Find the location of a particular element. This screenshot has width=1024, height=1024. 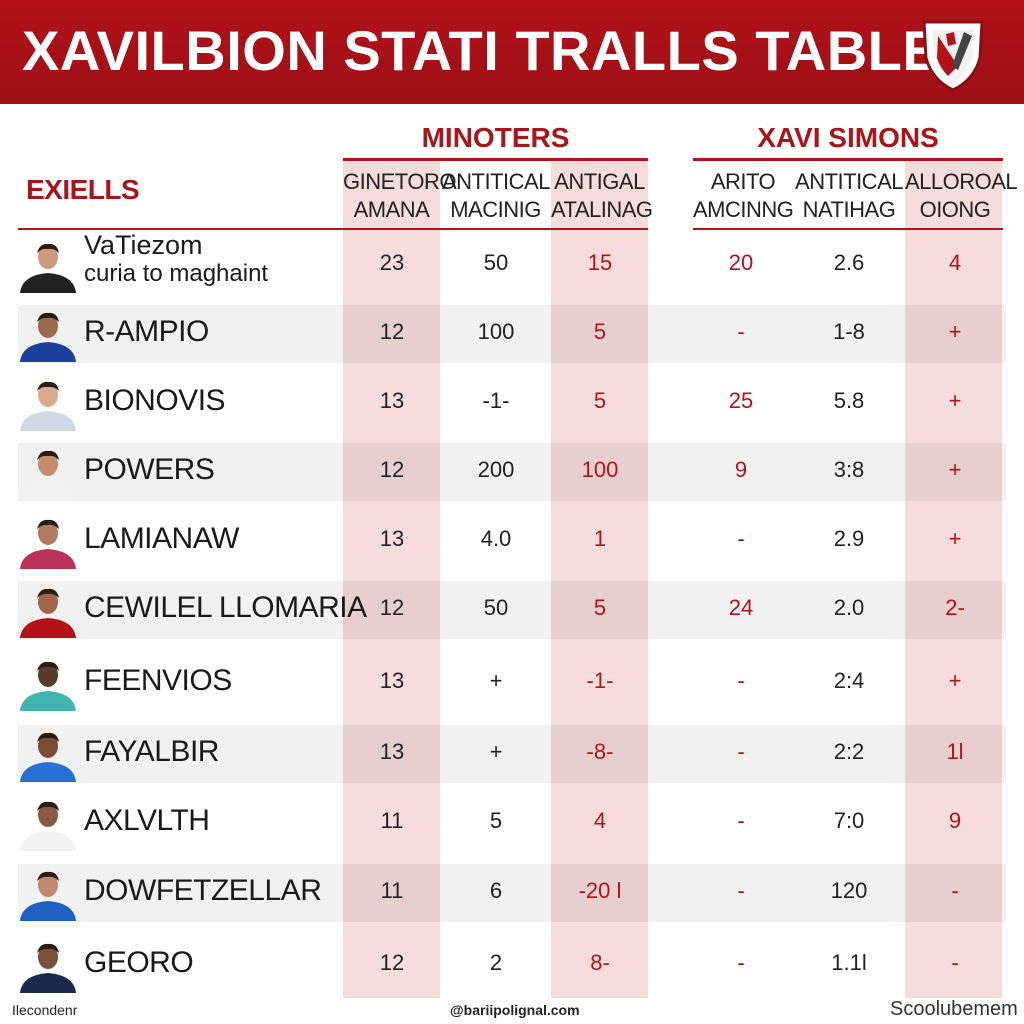

table-row: FEENVIOS 13 + -1- - 2:4 + is located at coordinates (512, 683).